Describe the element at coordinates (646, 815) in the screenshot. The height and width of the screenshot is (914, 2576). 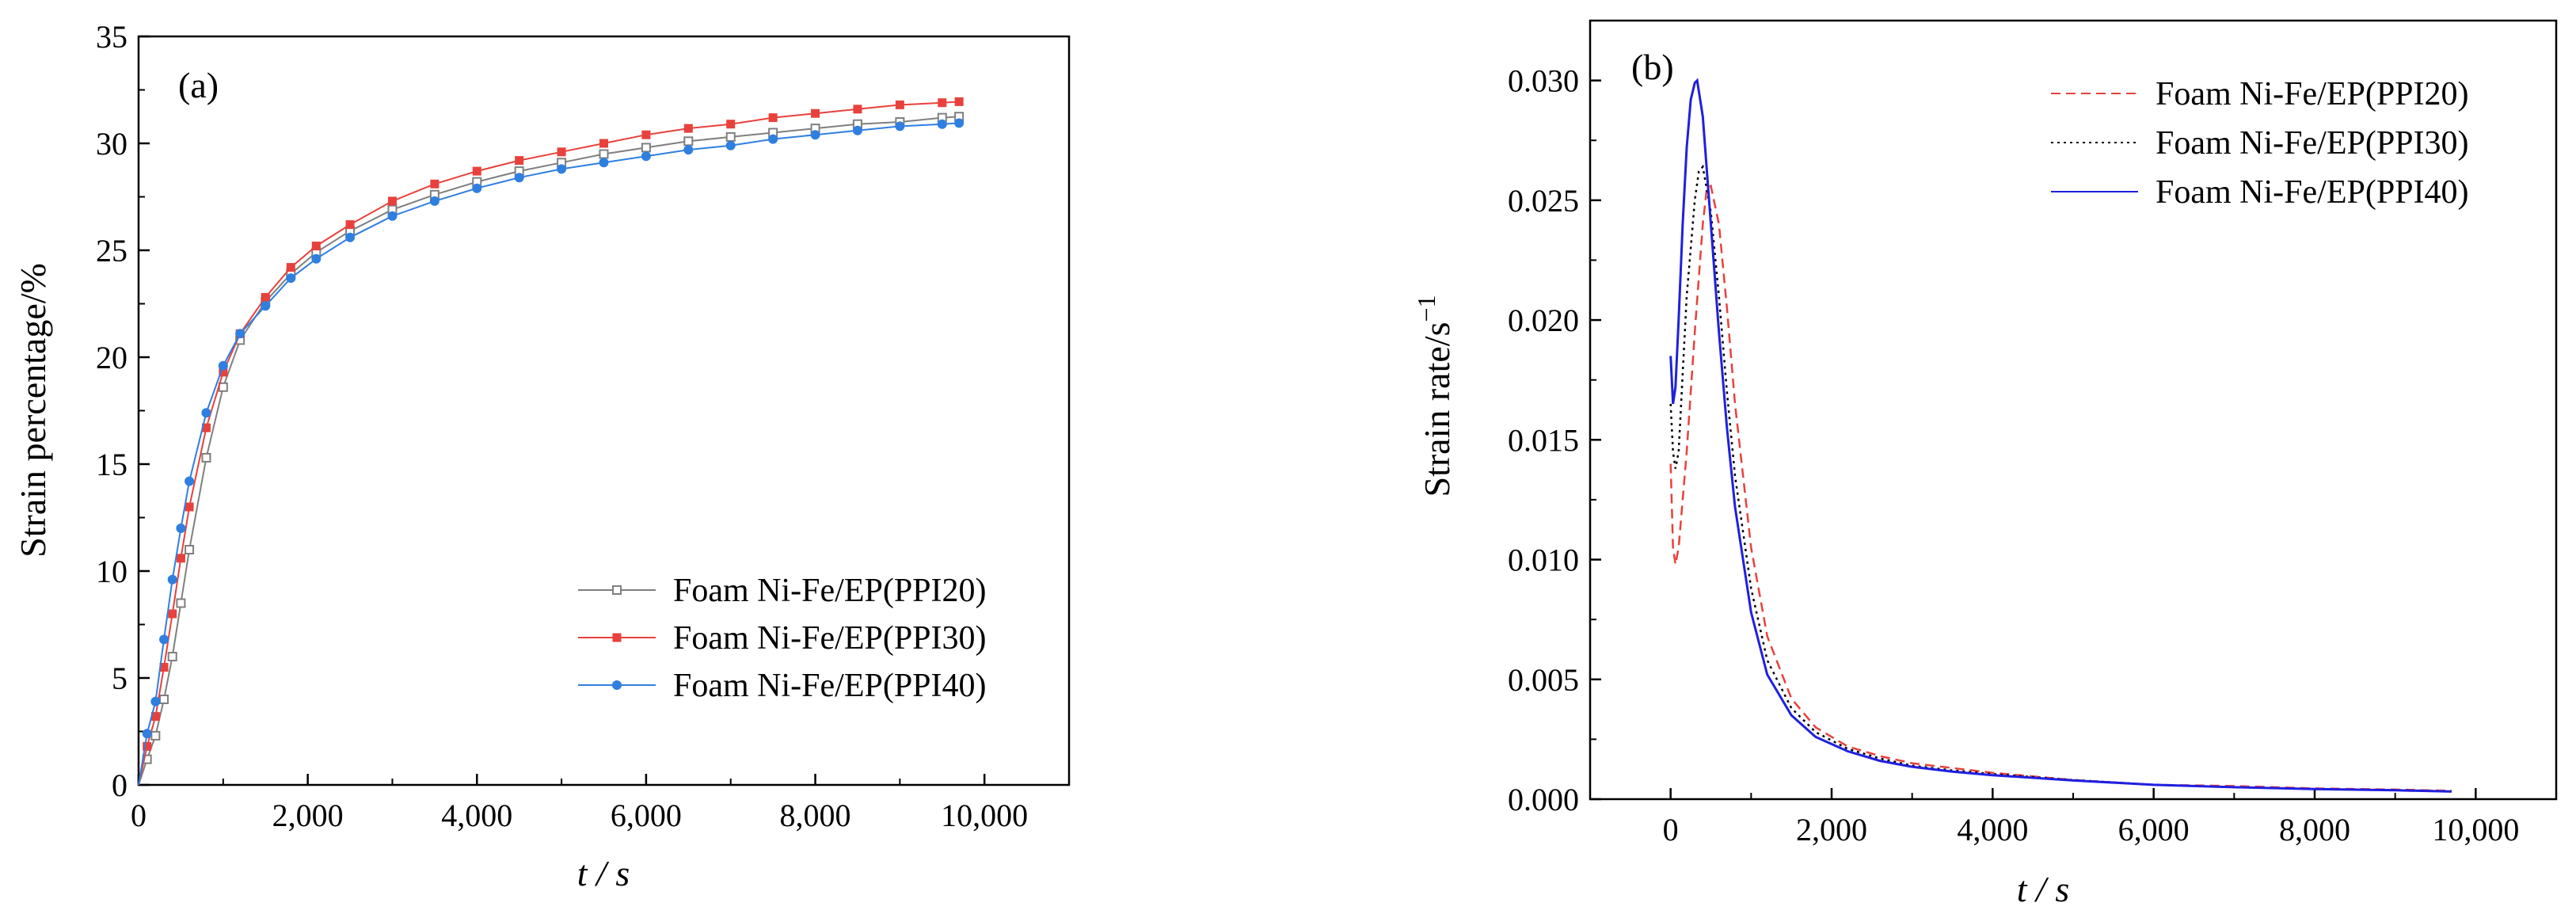
I see `panel-a-x-tick-label: 6,000` at that location.